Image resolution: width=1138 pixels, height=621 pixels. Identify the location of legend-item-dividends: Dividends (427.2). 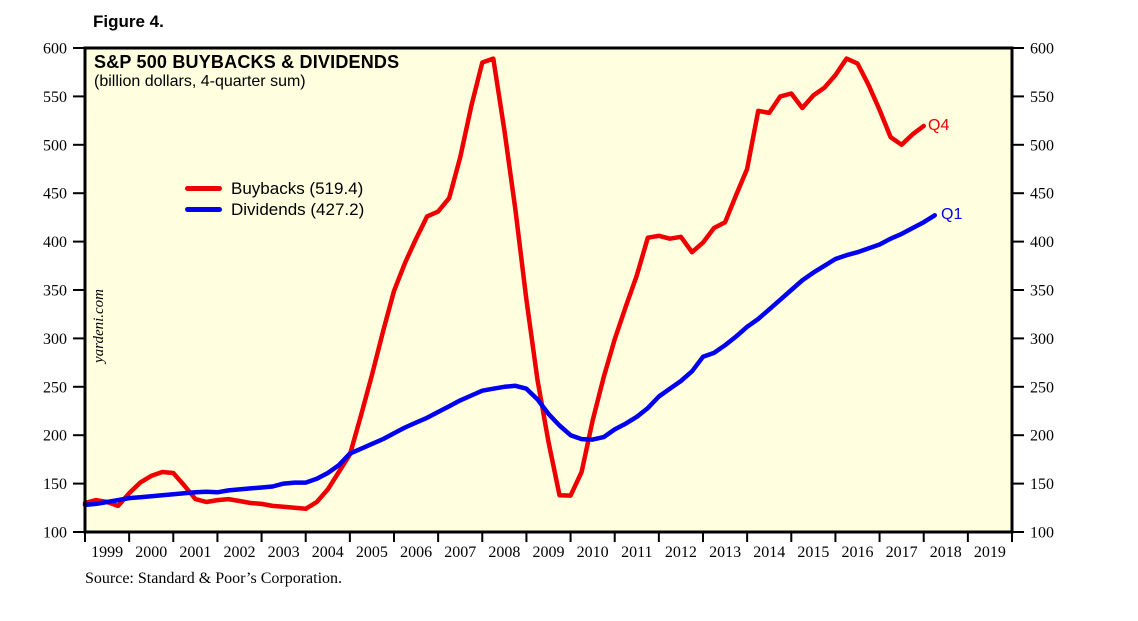
(274, 209).